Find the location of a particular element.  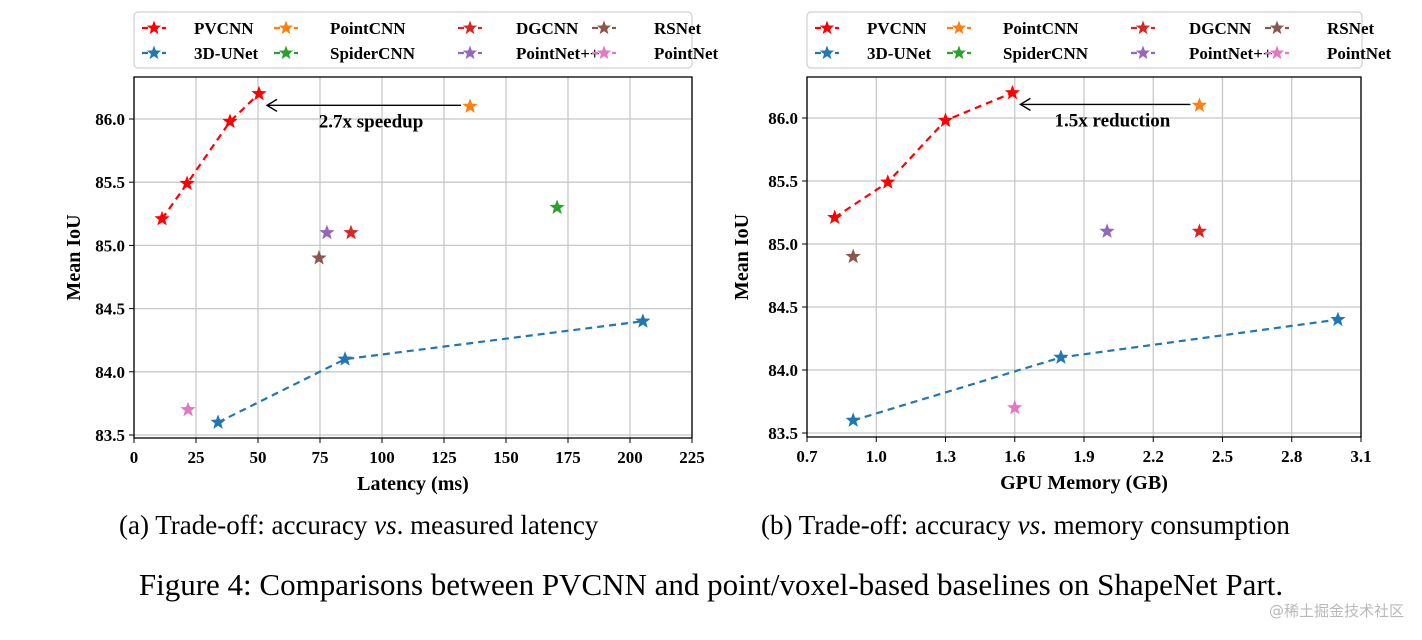

y-tick-label: 86.0 is located at coordinates (110, 119).